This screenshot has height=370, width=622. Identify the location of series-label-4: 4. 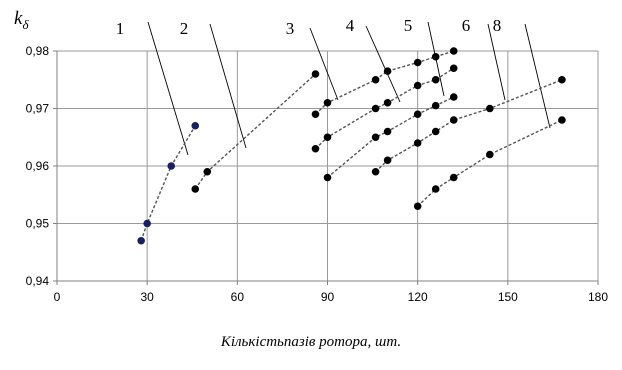
(350, 25).